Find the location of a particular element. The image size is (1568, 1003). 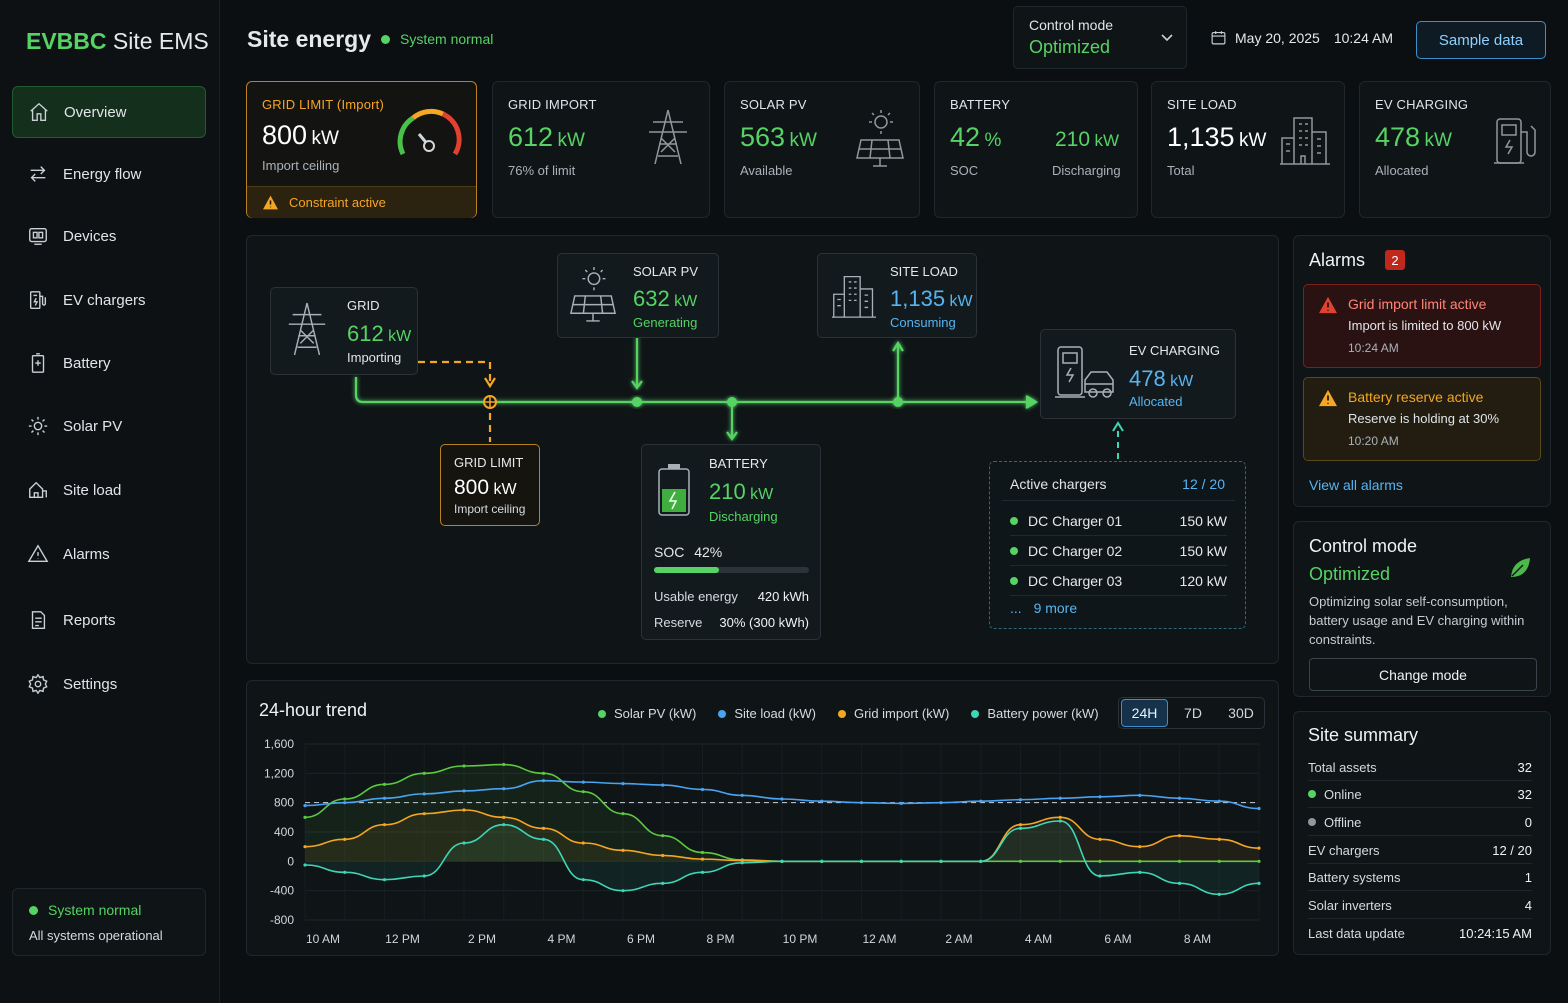

alarm-desc: Import is limited to 800 kW is located at coordinates (1425, 325).